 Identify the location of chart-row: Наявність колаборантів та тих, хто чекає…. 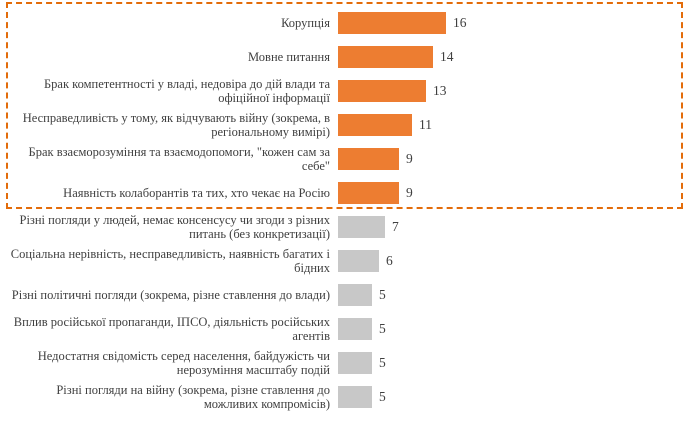
(345, 193).